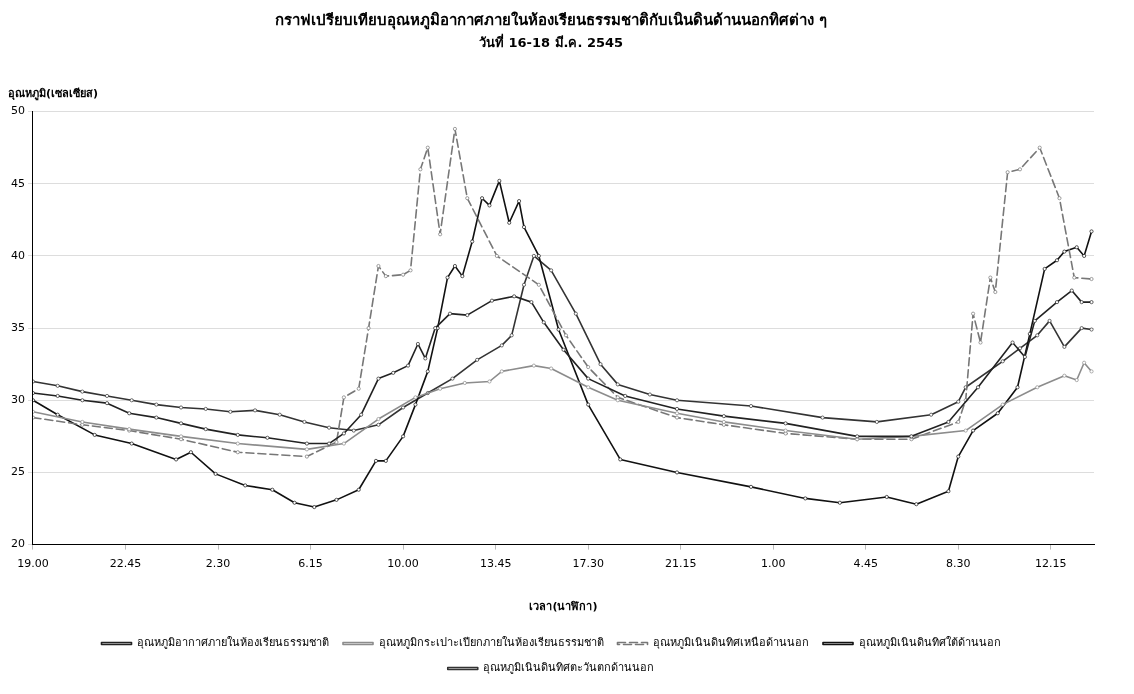 Image resolution: width=1134 pixels, height=694 pixels. Describe the element at coordinates (53, 93) in the screenshot. I see `y-axis-title: อุณหภูมิ(เซลเซียส)` at that location.